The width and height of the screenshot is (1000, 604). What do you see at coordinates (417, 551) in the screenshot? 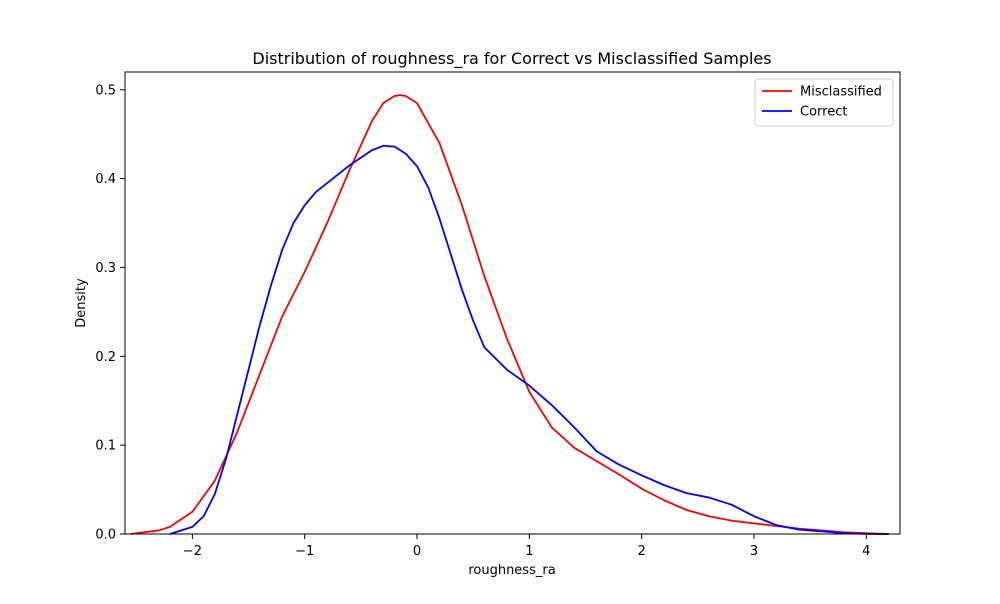
I see `x-tick-label: 0` at bounding box center [417, 551].